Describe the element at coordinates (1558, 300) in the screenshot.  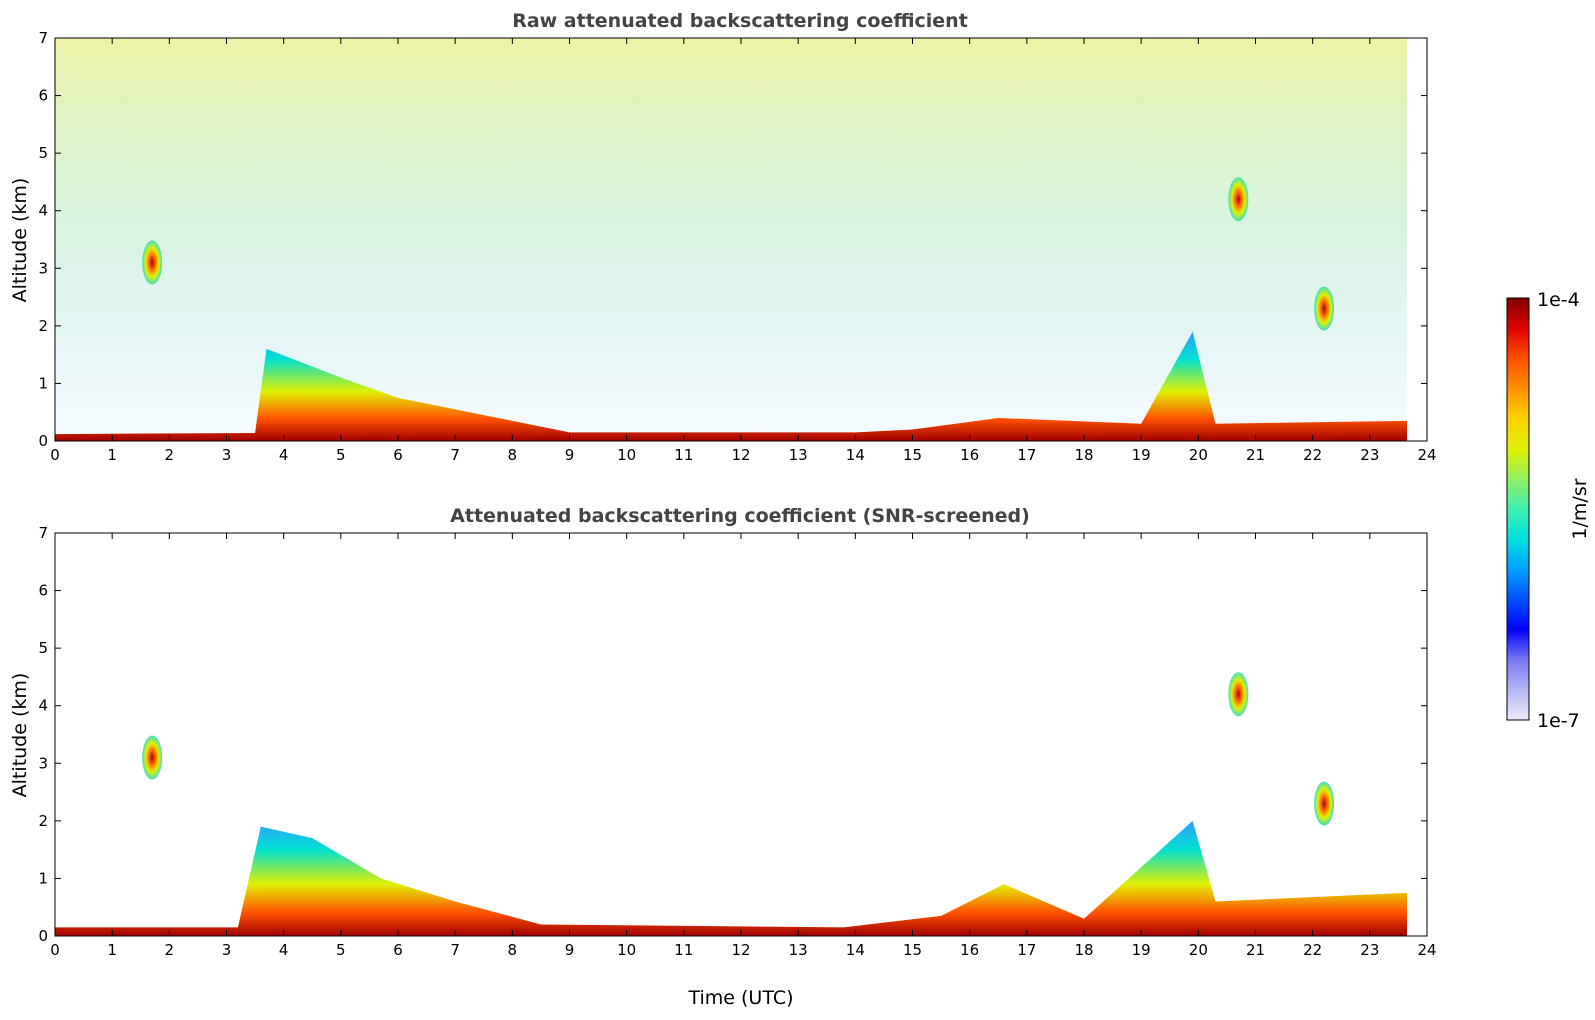
I see `colorbar-max-label: 1e-4` at that location.